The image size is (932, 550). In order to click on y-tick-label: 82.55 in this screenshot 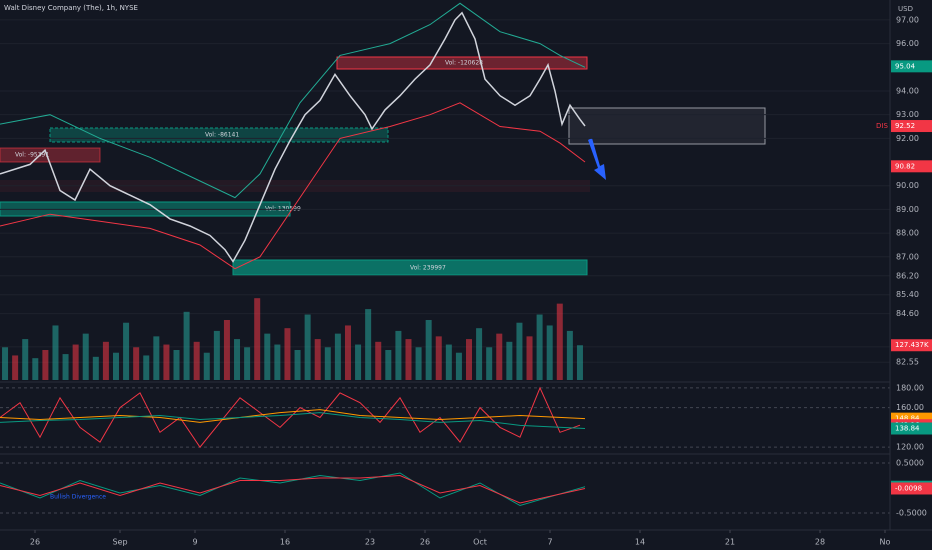, I will do `click(907, 362)`.